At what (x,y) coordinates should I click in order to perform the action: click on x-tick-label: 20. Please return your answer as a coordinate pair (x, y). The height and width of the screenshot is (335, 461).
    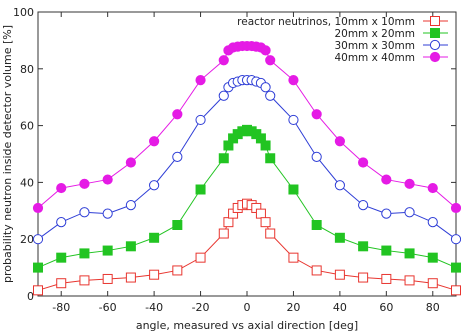
    Looking at the image, I should click on (293, 307).